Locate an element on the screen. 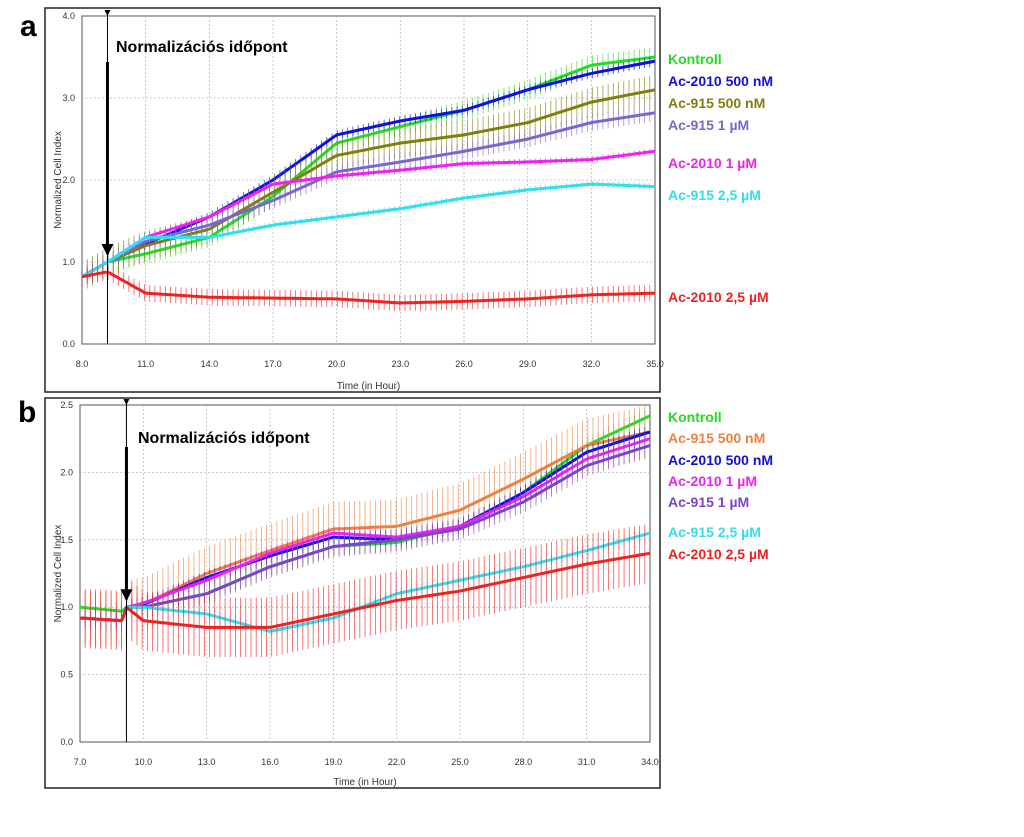 This screenshot has width=1024, height=837. x-tick-label: 29.0 is located at coordinates (528, 364).